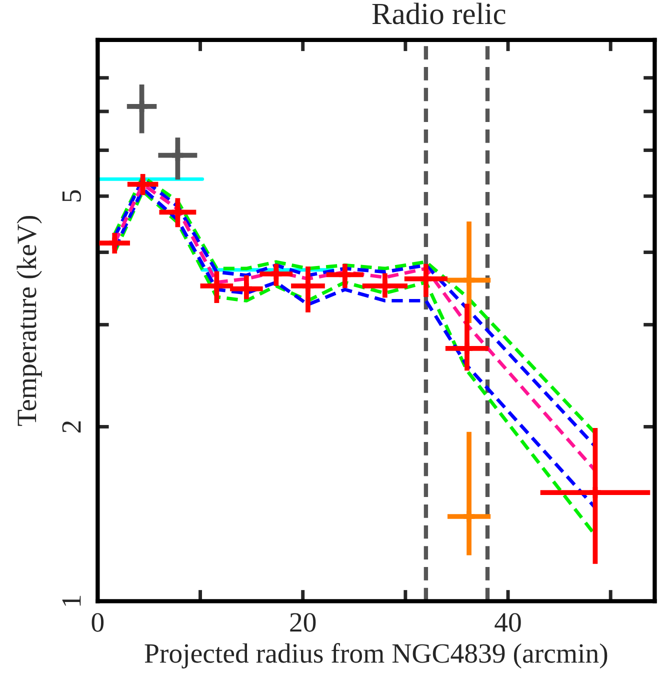  Describe the element at coordinates (439, 13) in the screenshot. I see `text: Radio relic` at that location.